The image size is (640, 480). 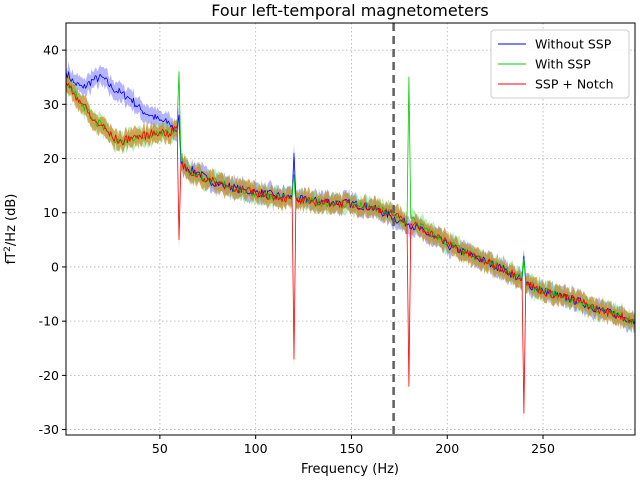 What do you see at coordinates (51, 104) in the screenshot?
I see `y-tick-label: 30` at bounding box center [51, 104].